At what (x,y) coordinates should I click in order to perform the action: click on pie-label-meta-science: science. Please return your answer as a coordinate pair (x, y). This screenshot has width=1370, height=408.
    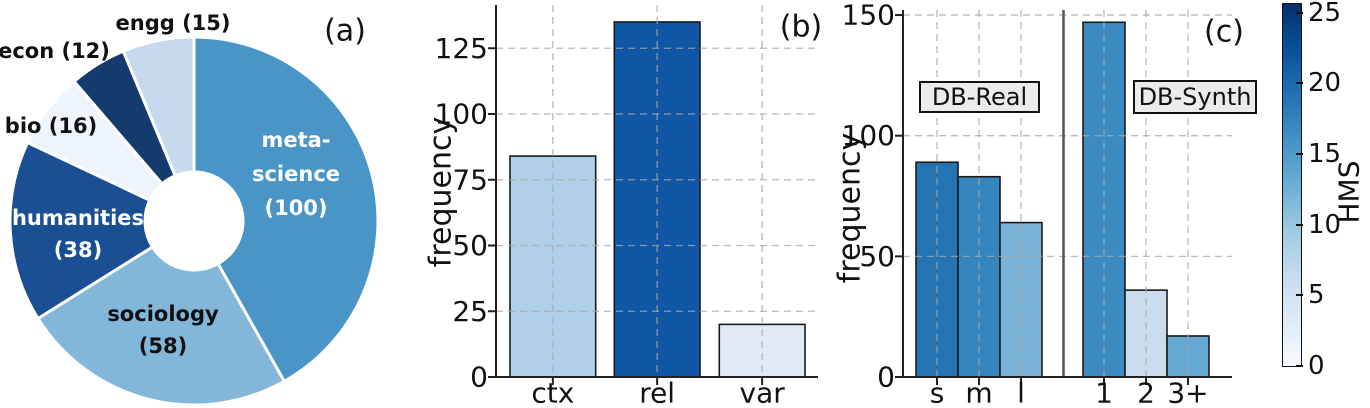
    Looking at the image, I should click on (296, 174).